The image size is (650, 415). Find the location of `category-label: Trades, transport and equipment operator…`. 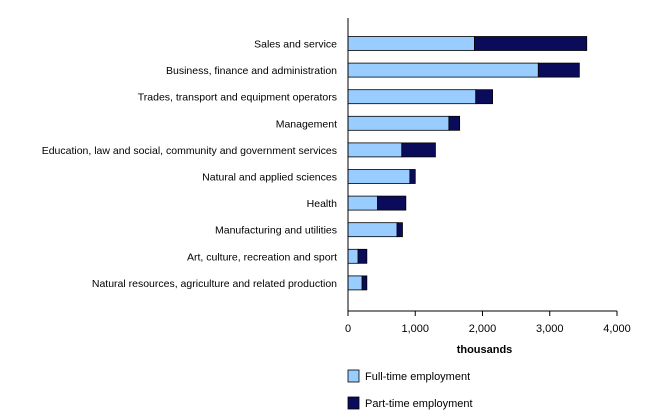

category-label: Trades, transport and equipment operator… is located at coordinates (237, 98).